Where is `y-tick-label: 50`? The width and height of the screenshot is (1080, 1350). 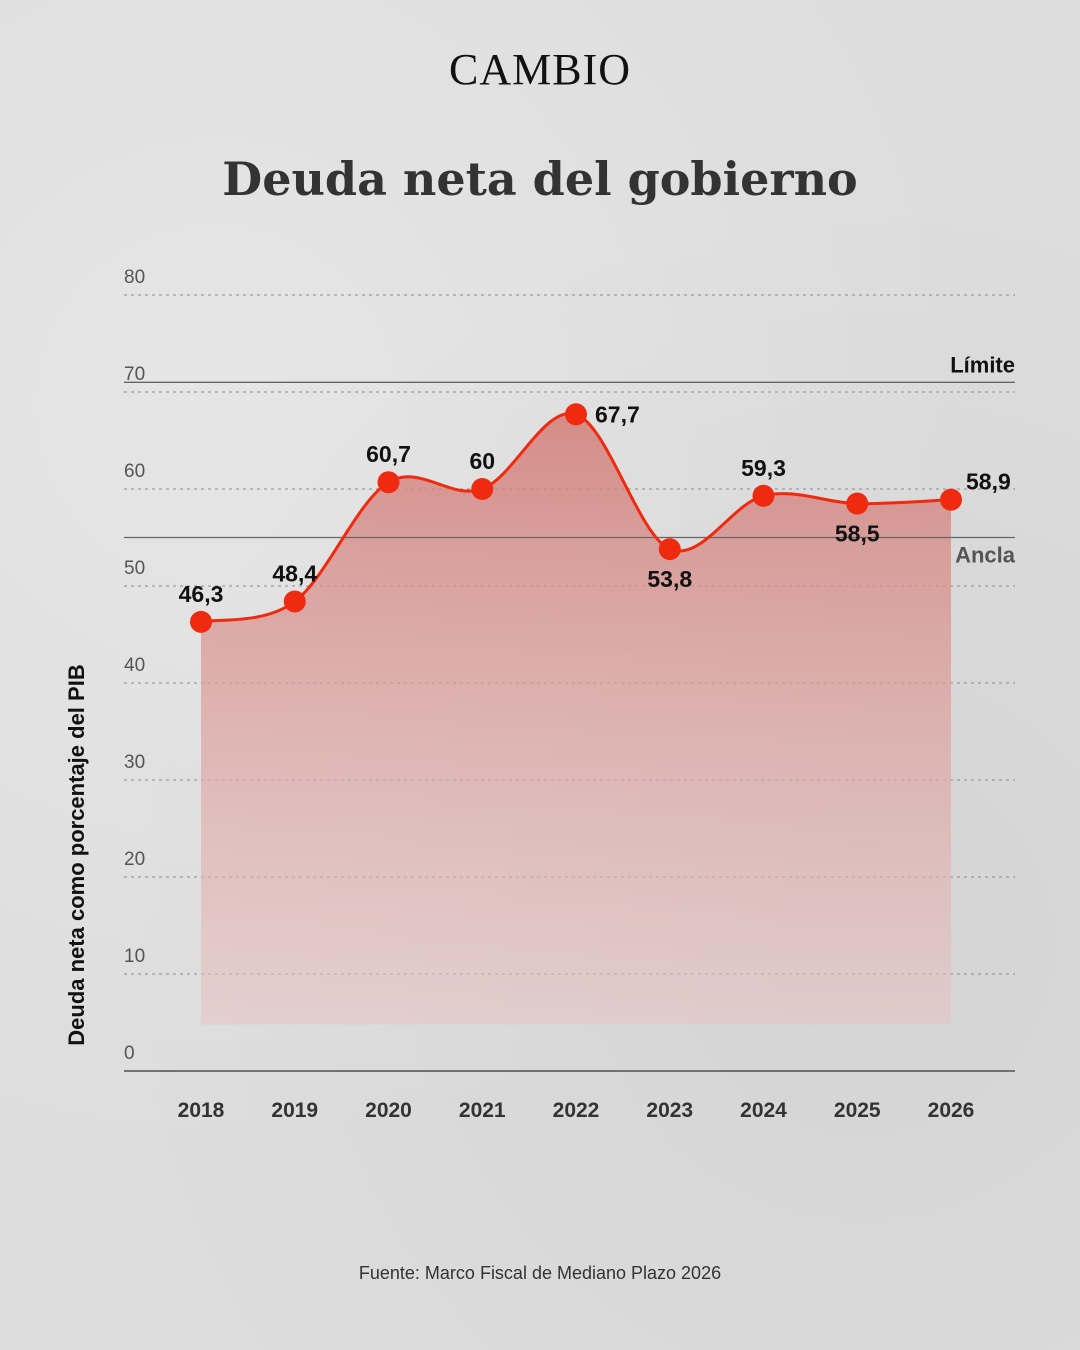
y-tick-label: 50 is located at coordinates (134, 568).